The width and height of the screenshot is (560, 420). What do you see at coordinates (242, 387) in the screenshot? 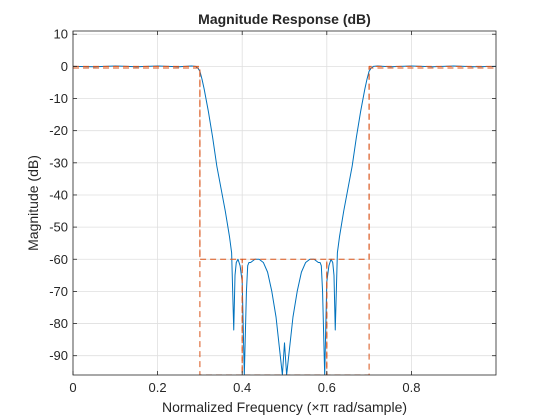
I see `x-tick-label: 0.4` at bounding box center [242, 387].